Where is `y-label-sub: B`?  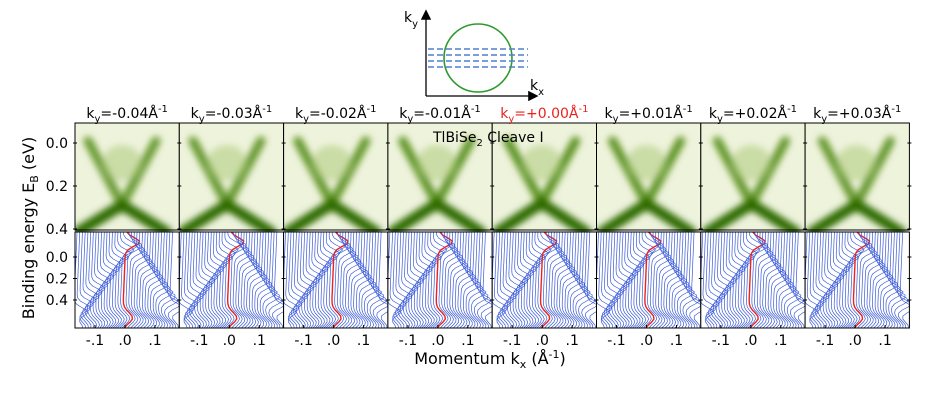 y-label-sub: B is located at coordinates (34, 179).